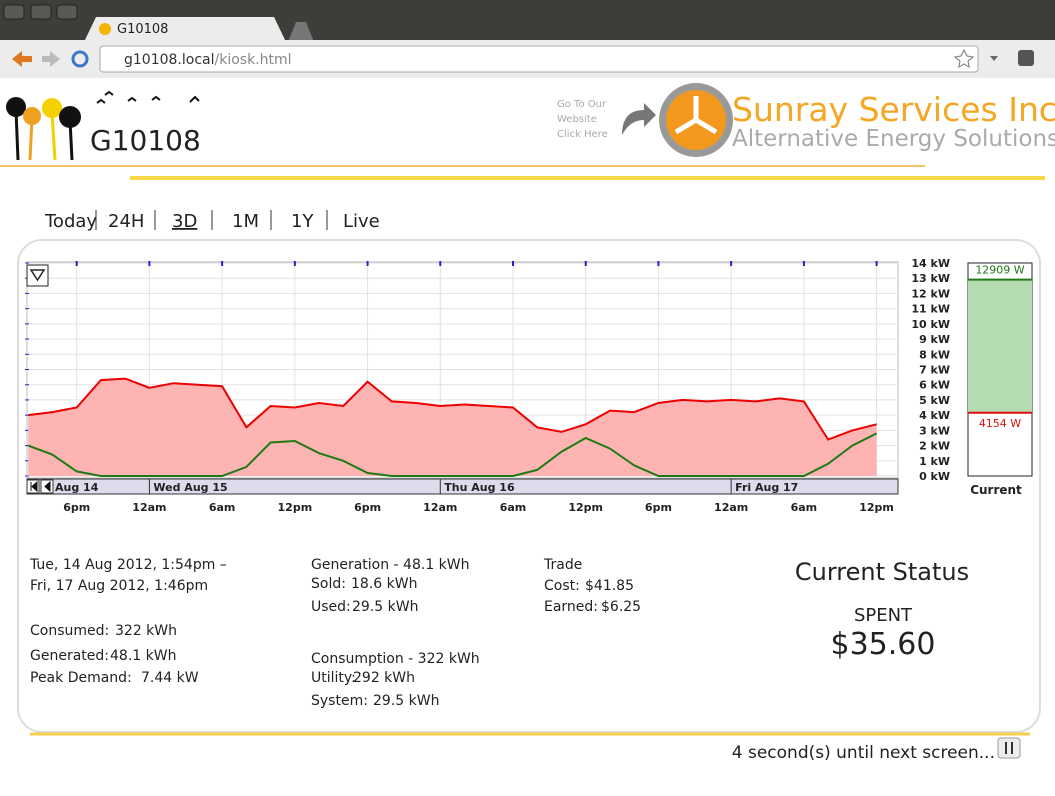 The height and width of the screenshot is (796, 1055). What do you see at coordinates (395, 659) in the screenshot?
I see `section-title: Consumption - 322 kWh` at bounding box center [395, 659].